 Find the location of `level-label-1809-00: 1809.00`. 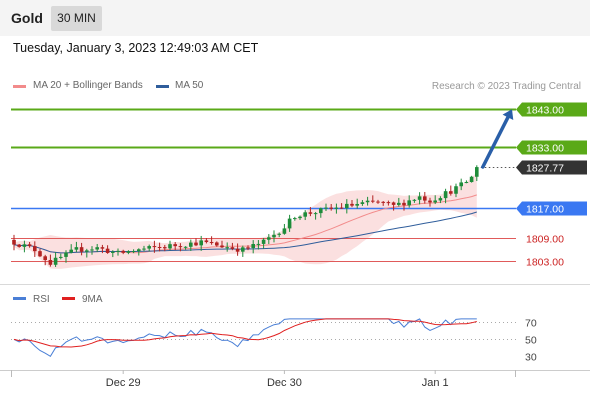

level-label-1809-00: 1809.00 is located at coordinates (545, 240).